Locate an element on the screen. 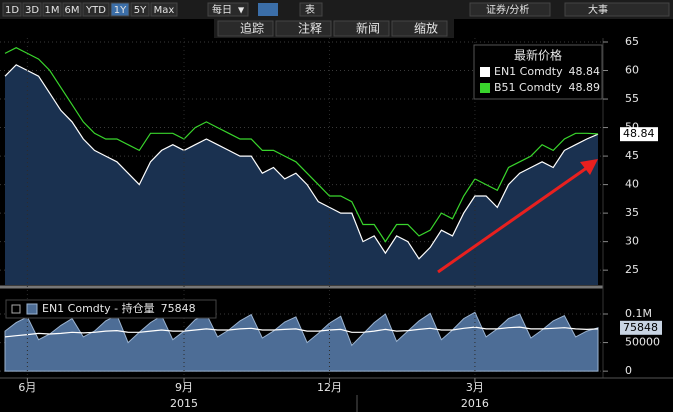 This screenshot has height=412, width=673. oi-swatch is located at coordinates (32, 309).